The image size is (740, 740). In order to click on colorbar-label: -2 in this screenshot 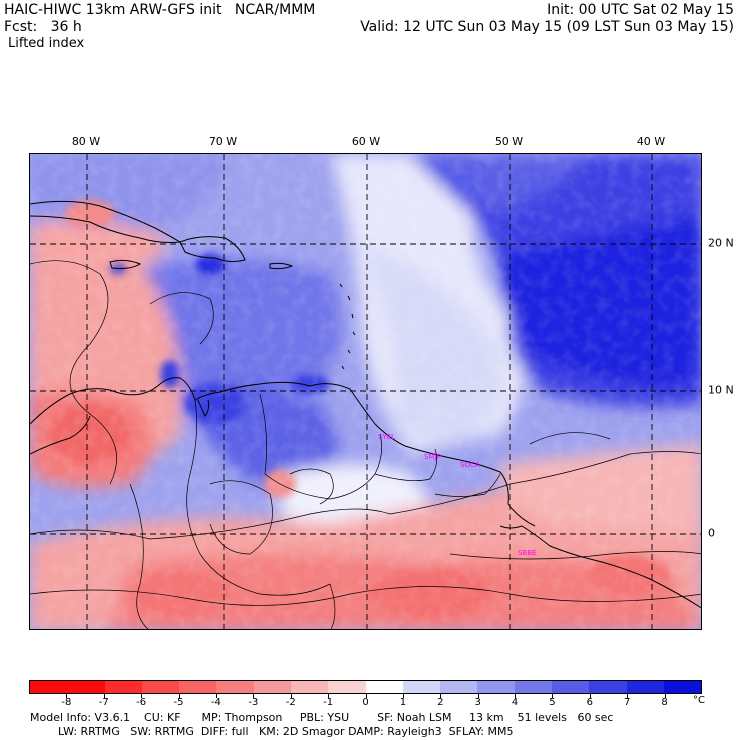, I will do `click(290, 702)`.